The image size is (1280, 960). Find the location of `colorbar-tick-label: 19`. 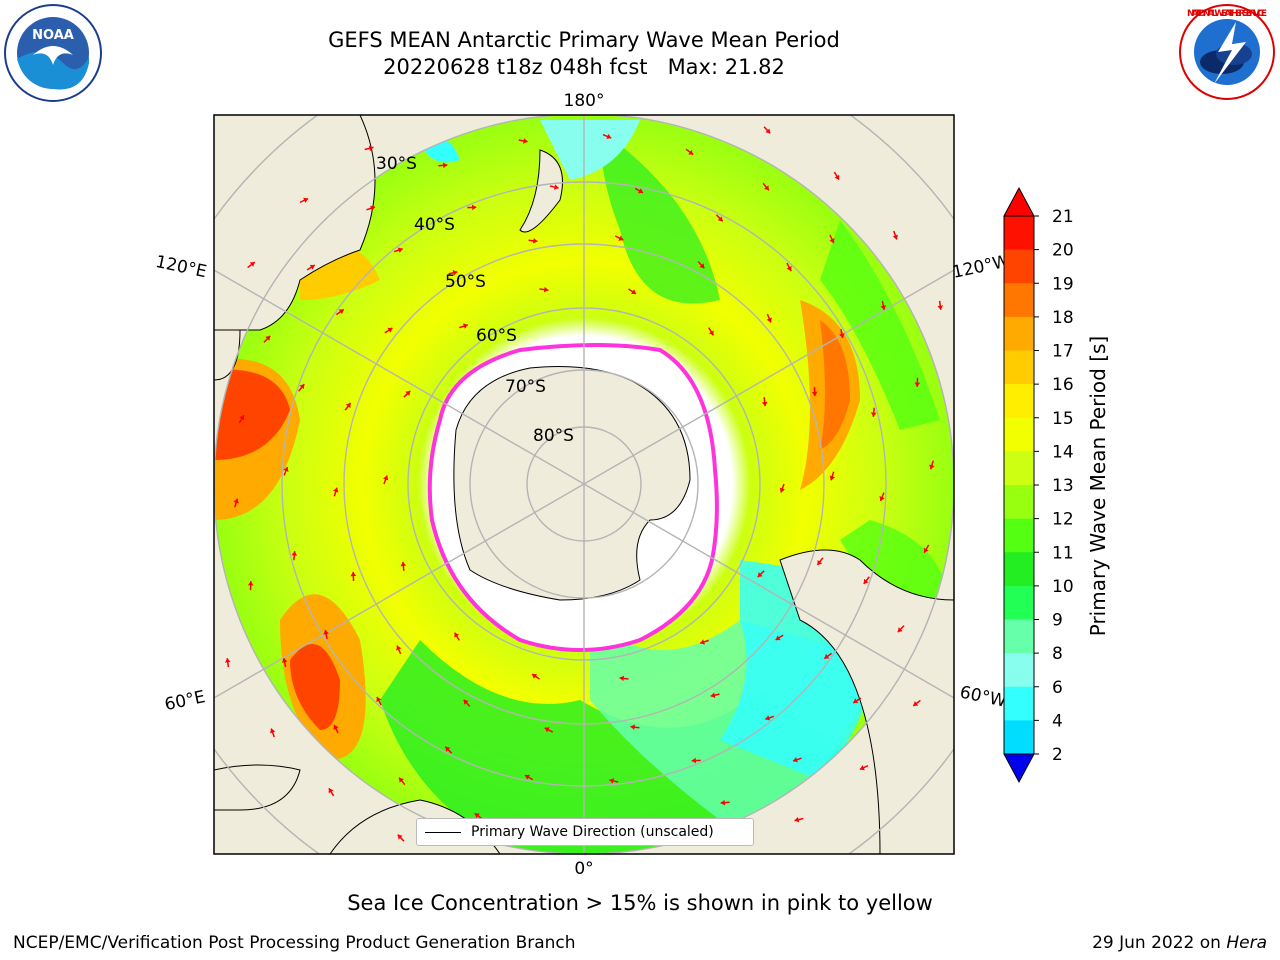

colorbar-tick-label: 19 is located at coordinates (1063, 284).